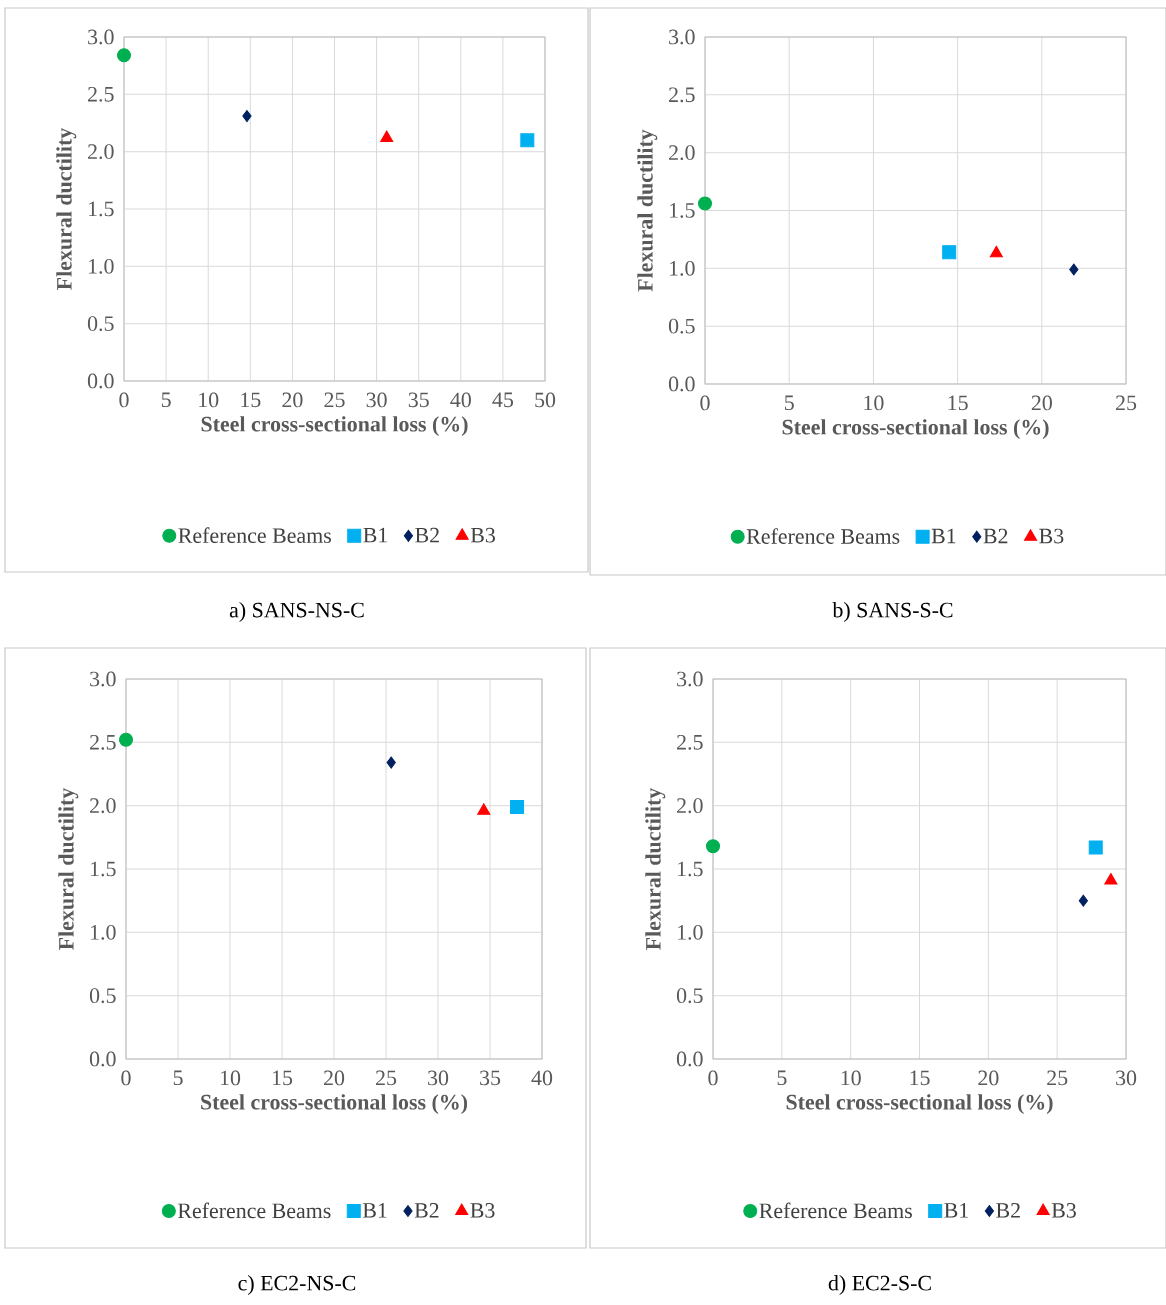  I want to click on text: b) SANS-S-C, so click(892, 612).